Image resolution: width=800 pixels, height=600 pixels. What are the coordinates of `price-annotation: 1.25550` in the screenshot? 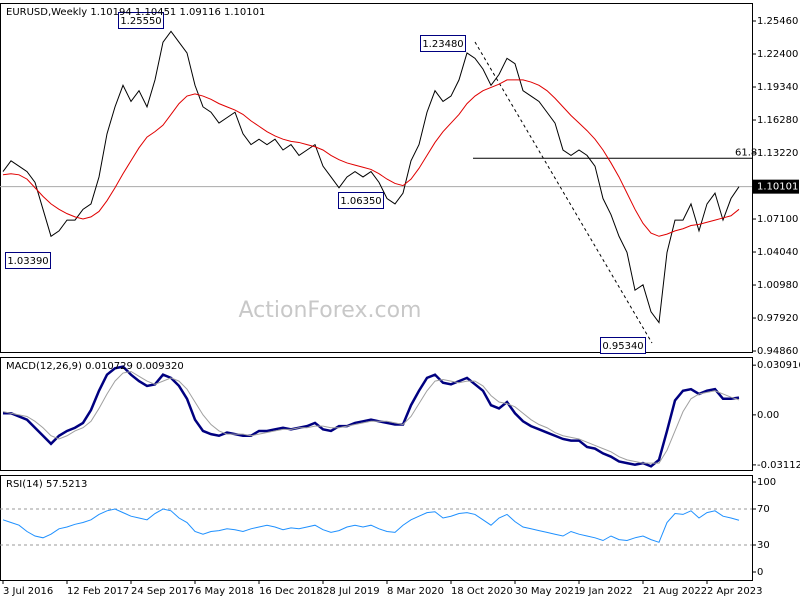 It's located at (140, 21).